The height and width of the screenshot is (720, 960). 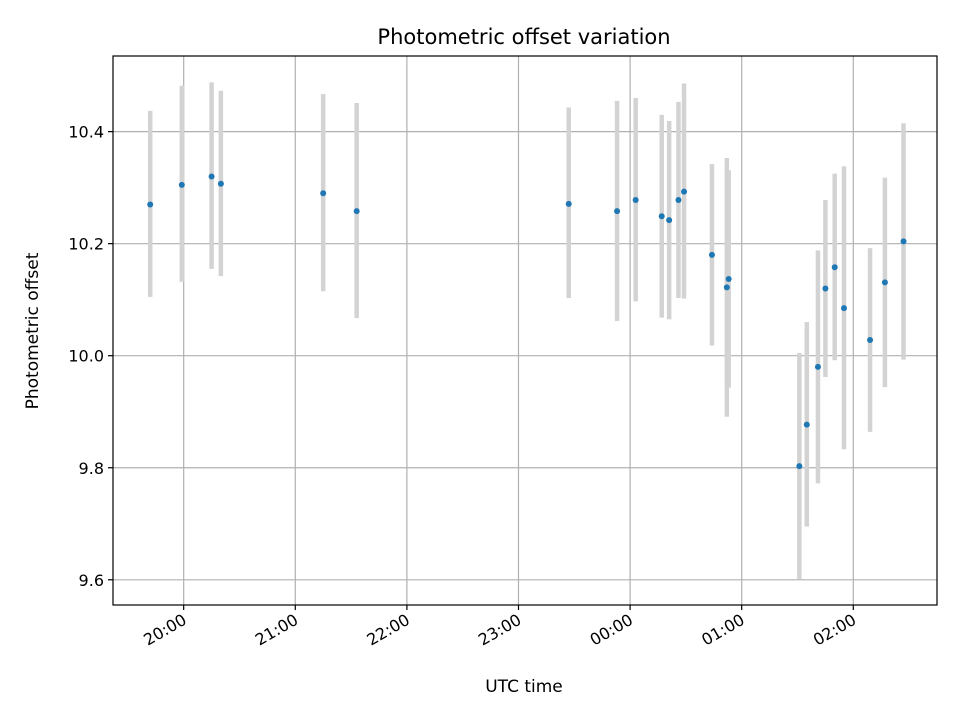 What do you see at coordinates (387, 630) in the screenshot?
I see `x-tick-label: 22:00` at bounding box center [387, 630].